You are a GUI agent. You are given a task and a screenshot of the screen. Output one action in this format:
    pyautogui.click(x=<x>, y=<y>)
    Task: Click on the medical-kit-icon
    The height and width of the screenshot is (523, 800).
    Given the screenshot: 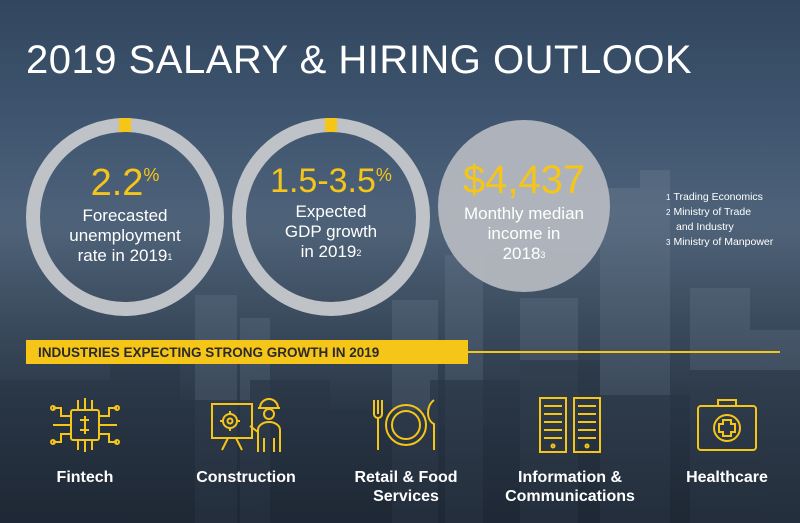 What is the action you would take?
    pyautogui.click(x=727, y=425)
    